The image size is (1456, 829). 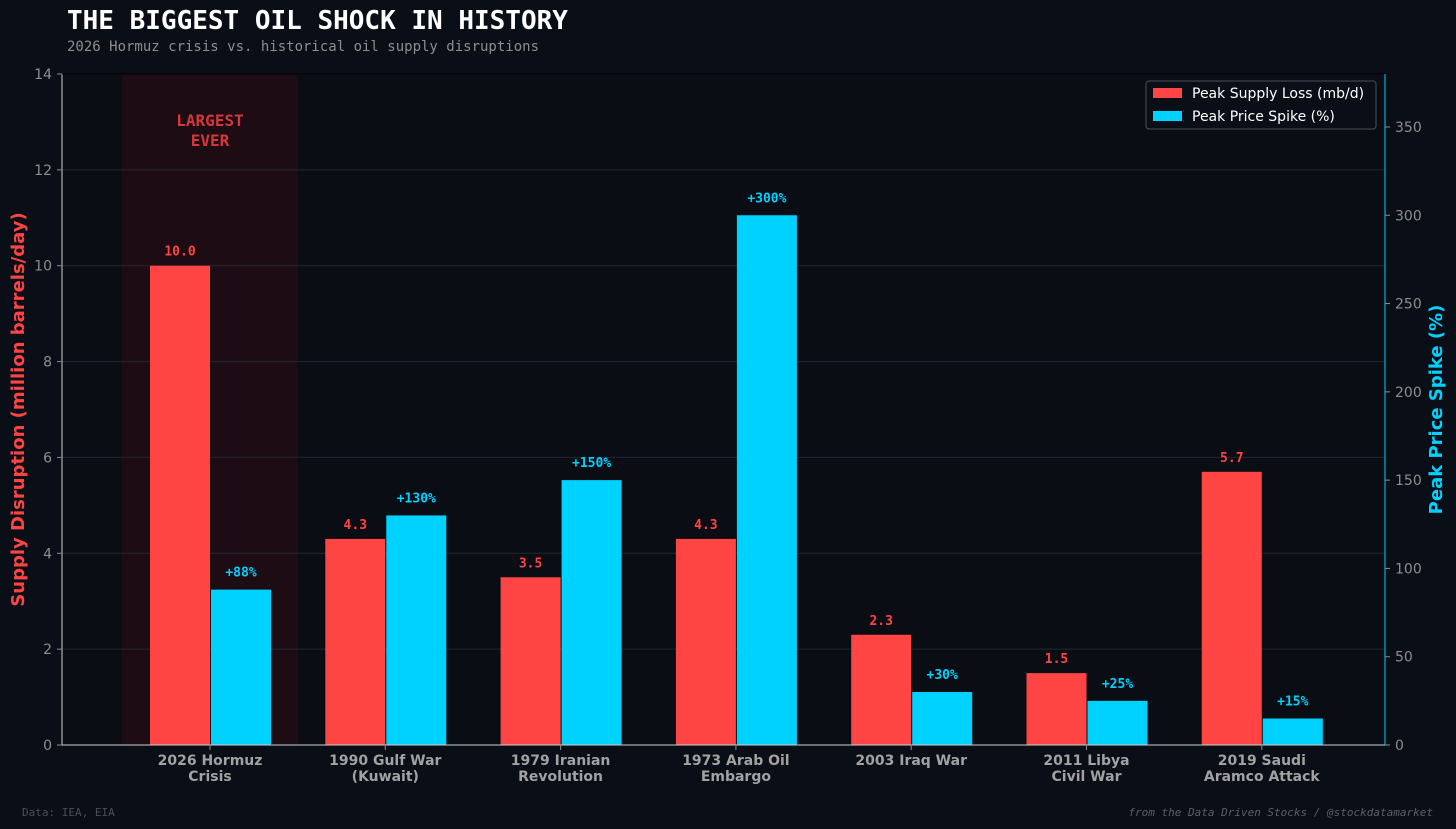 I want to click on legend-label-supply: Peak Supply Loss (mb/d), so click(x=1278, y=94).